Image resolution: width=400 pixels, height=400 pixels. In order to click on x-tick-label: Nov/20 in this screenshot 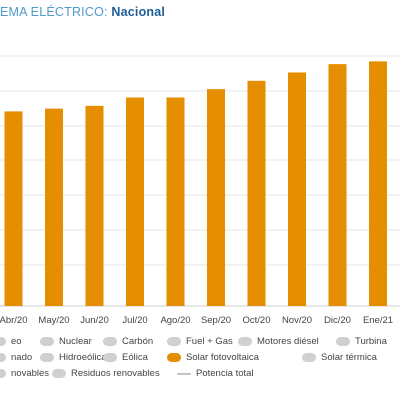, I will do `click(297, 320)`.